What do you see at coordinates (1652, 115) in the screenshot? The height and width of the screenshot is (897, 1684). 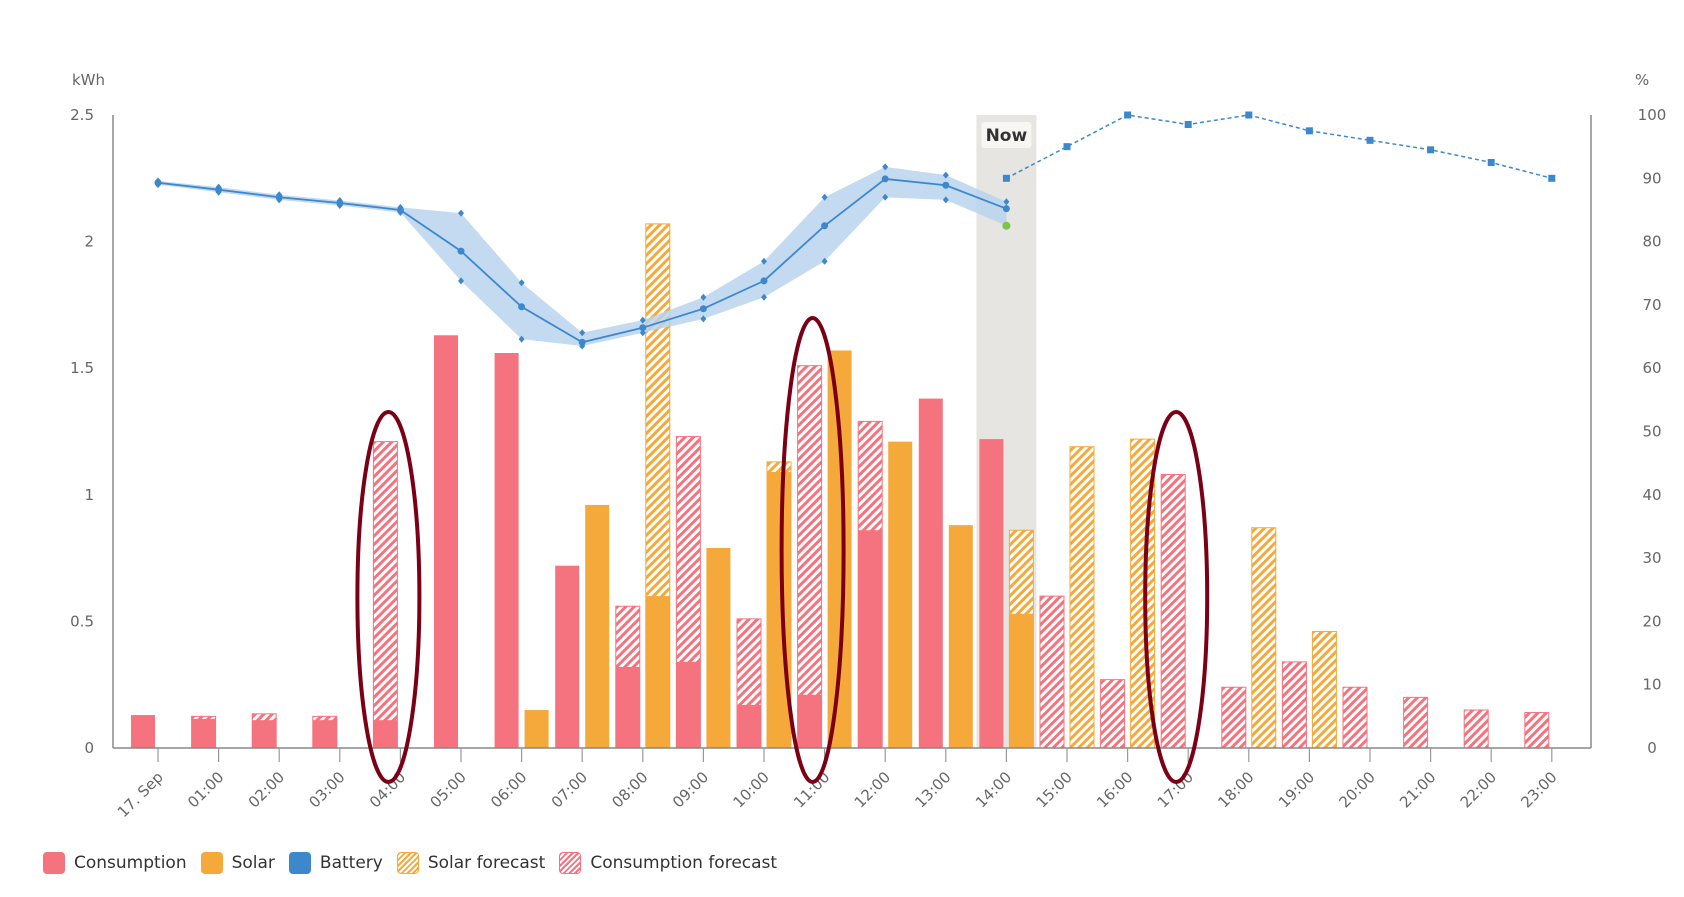 I see `y-right-tick-label: 100` at bounding box center [1652, 115].